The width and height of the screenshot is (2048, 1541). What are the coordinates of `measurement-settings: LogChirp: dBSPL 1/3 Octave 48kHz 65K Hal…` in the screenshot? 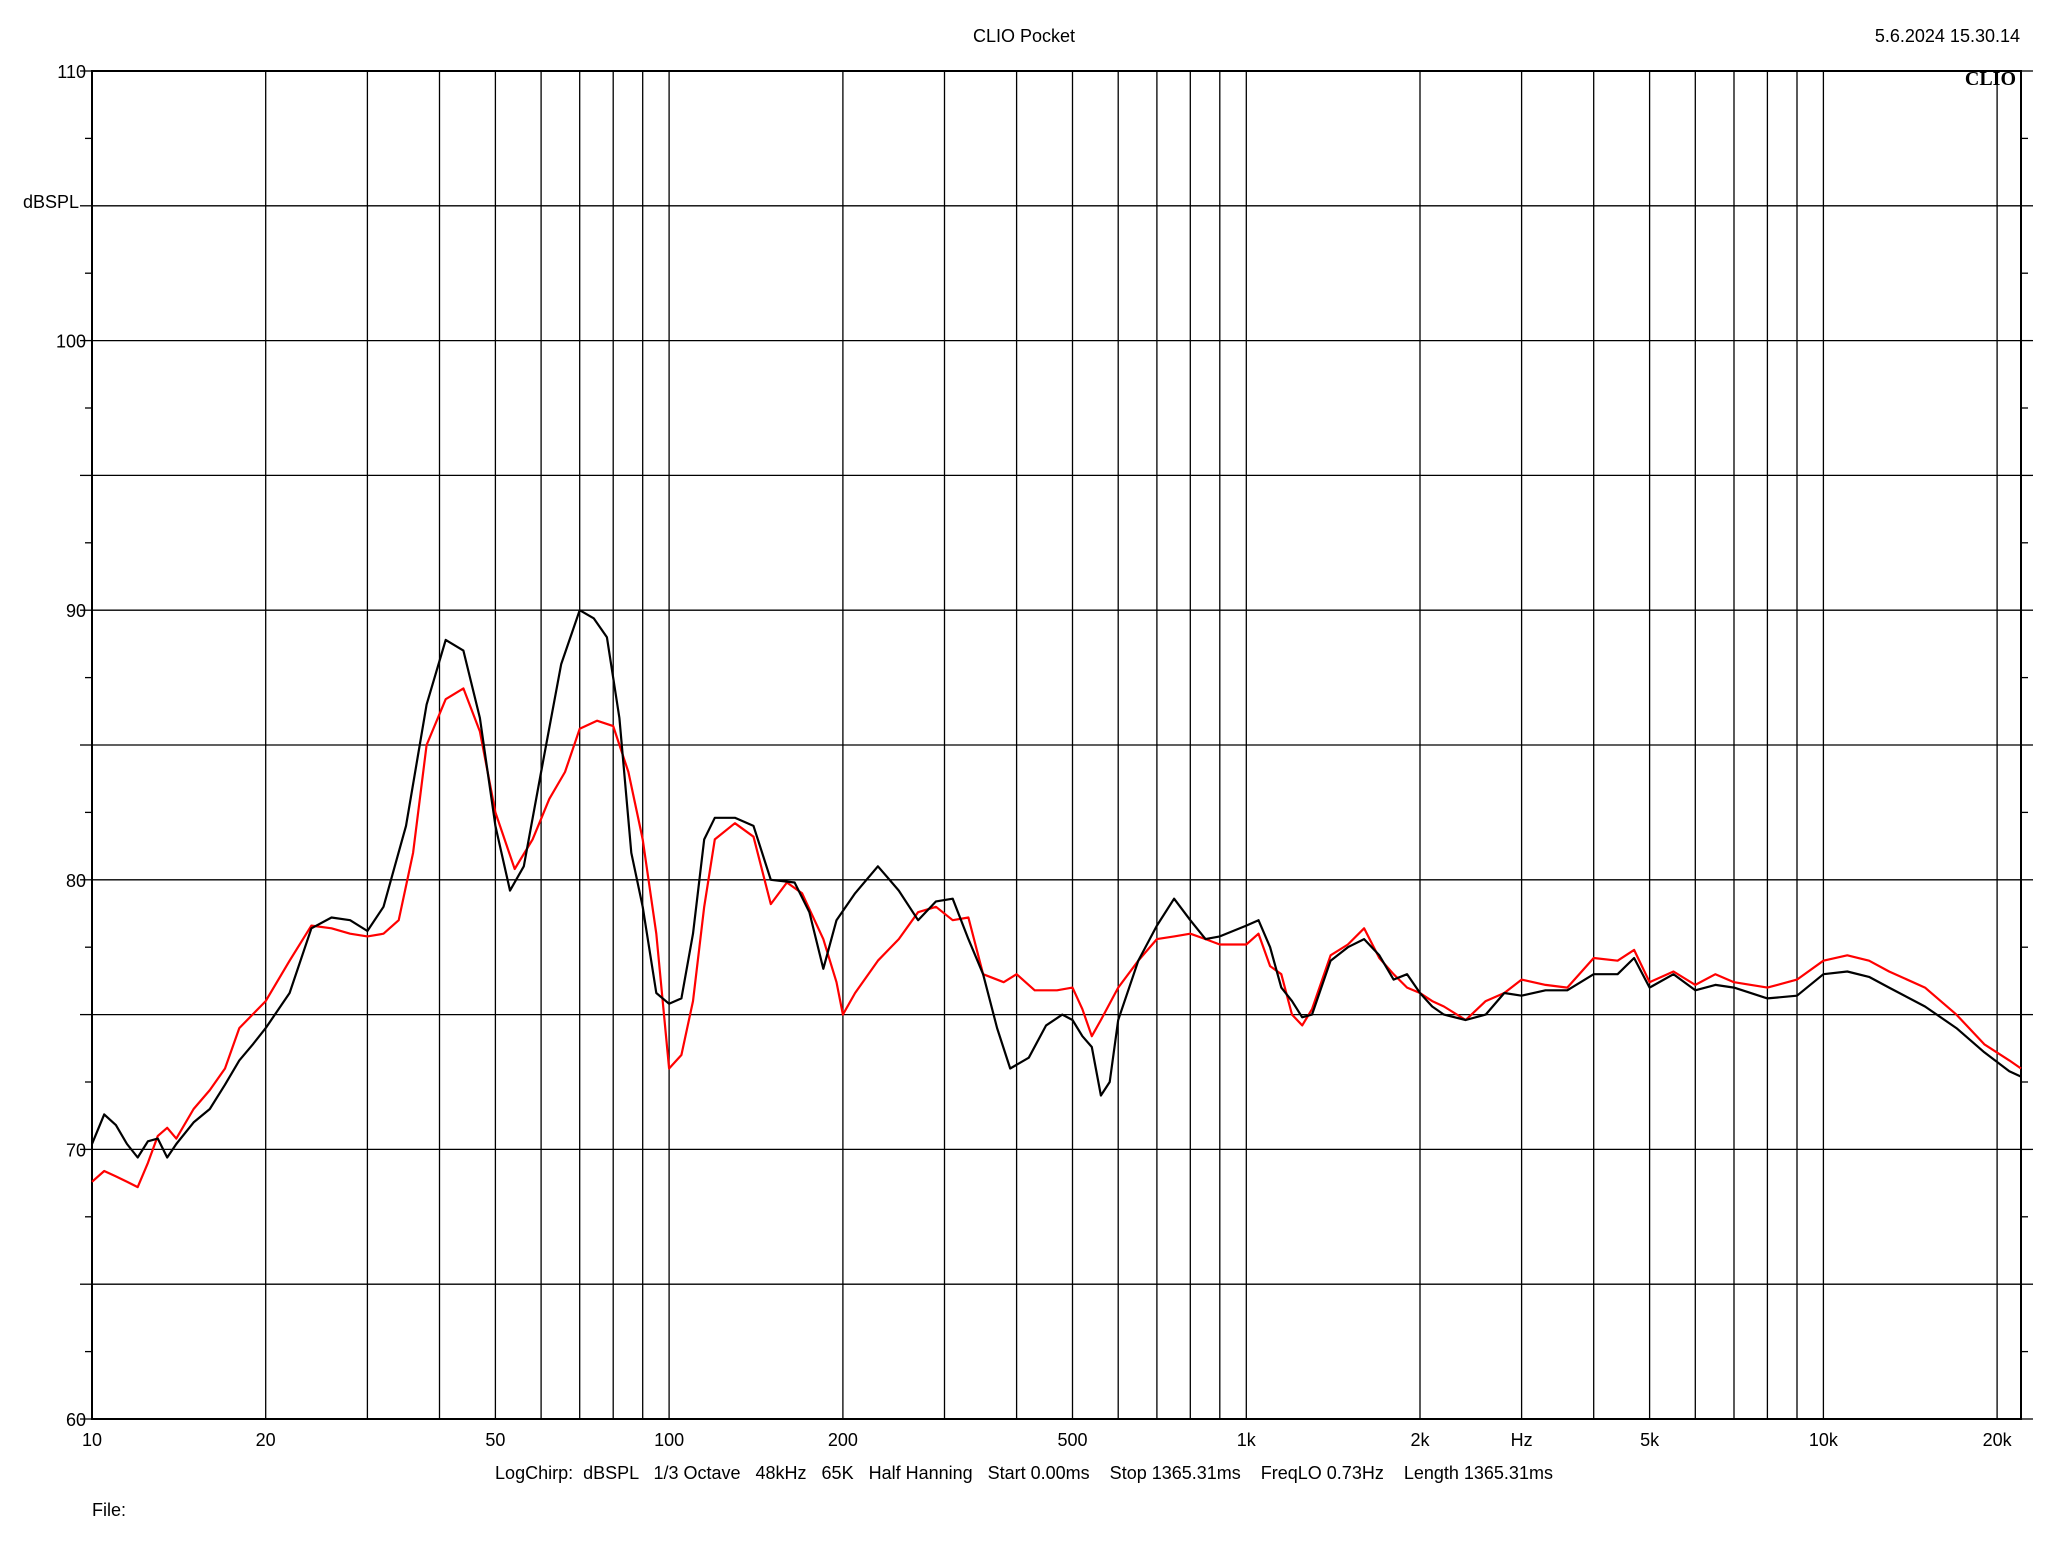 It's located at (1024, 1473).